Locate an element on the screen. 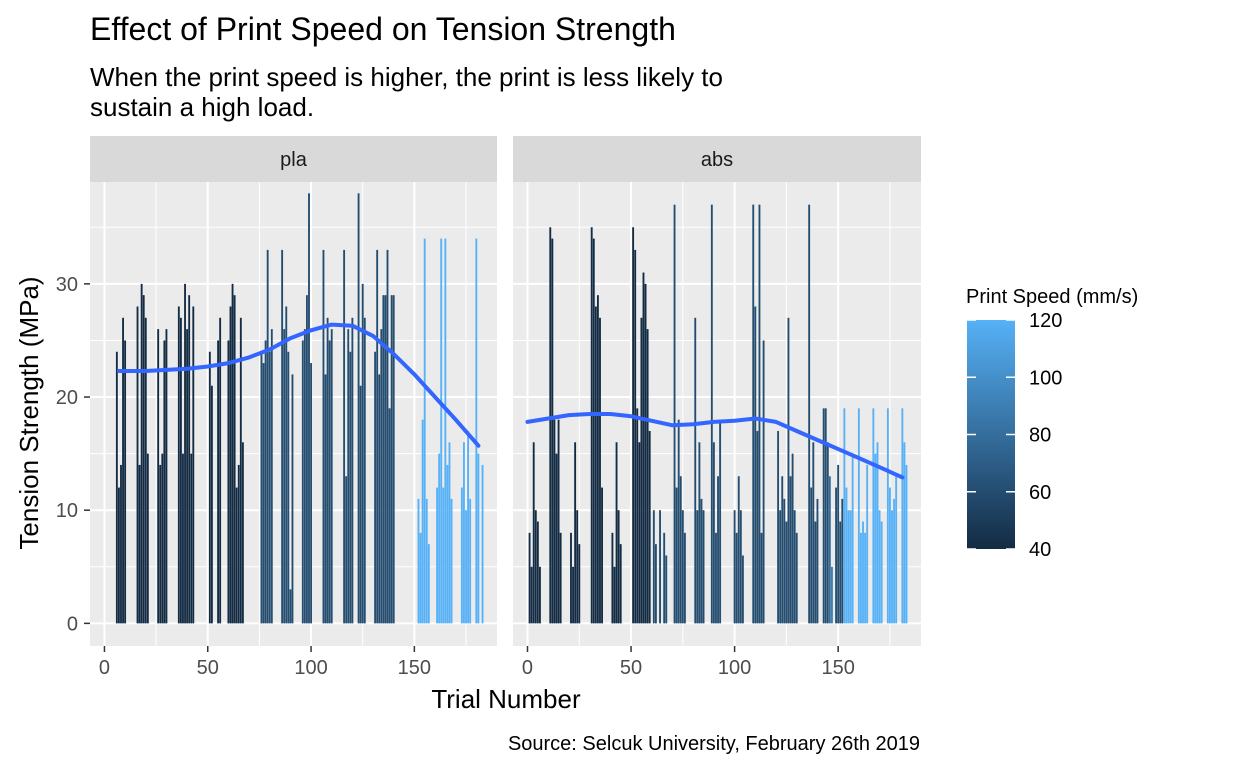  y-tick-label: 30 is located at coordinates (67, 285).